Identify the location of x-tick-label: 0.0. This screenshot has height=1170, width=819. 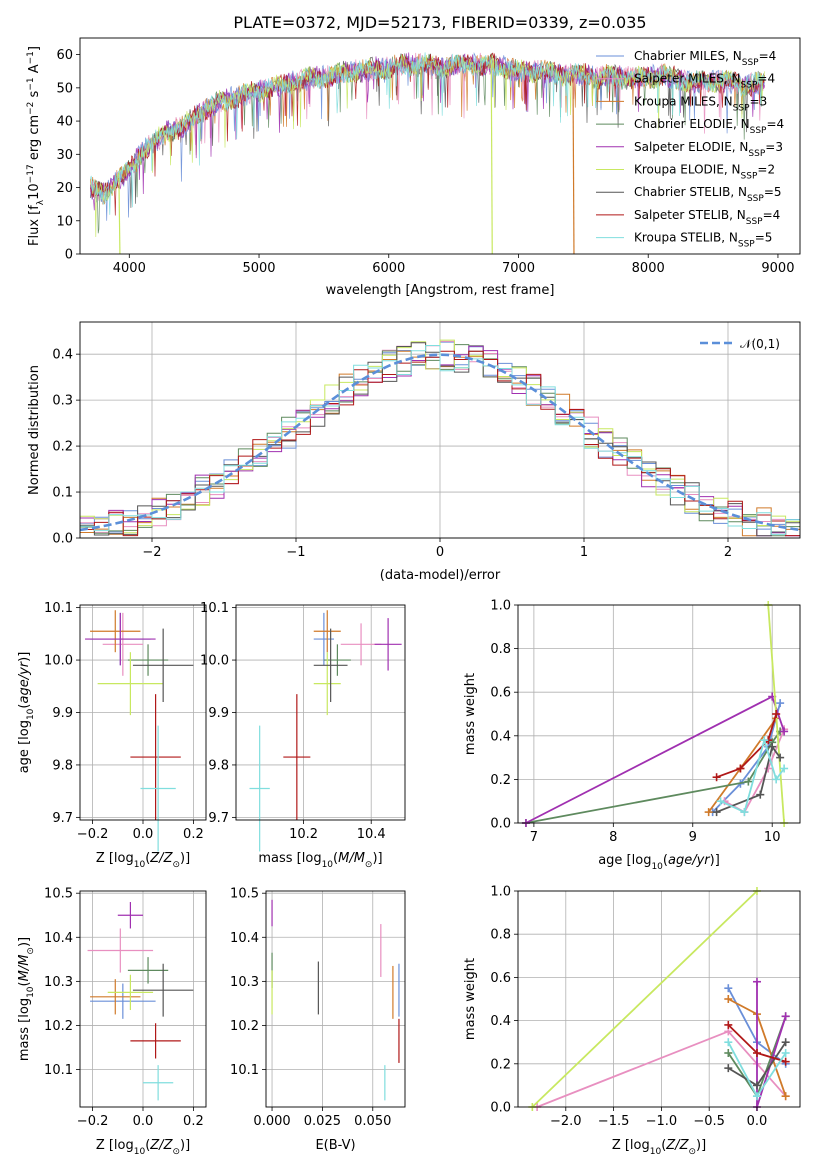
(143, 1121).